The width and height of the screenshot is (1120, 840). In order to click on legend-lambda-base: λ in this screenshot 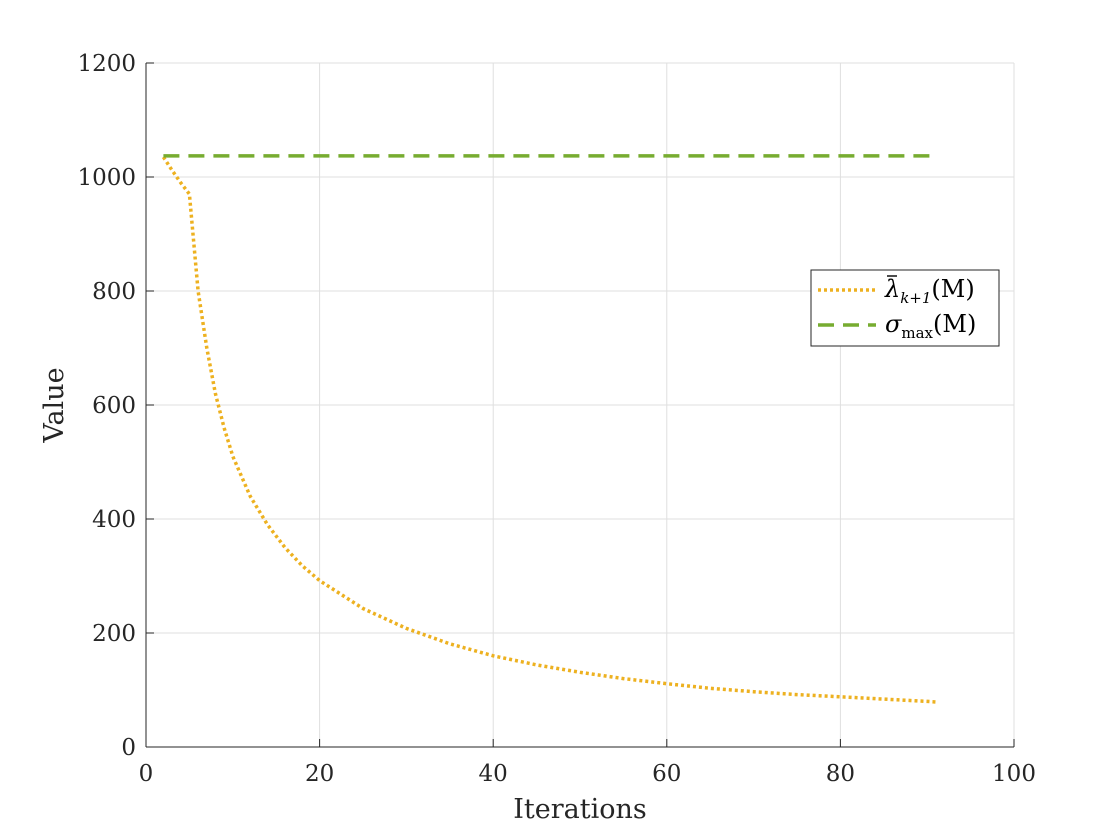, I will do `click(892, 289)`.